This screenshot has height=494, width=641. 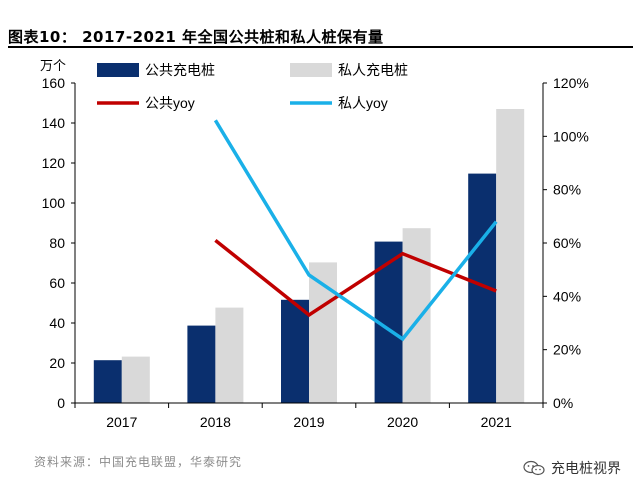 I want to click on figure-title: 图表10： 2017-2021 年全国公共桩和私人桩保有量, so click(x=196, y=37).